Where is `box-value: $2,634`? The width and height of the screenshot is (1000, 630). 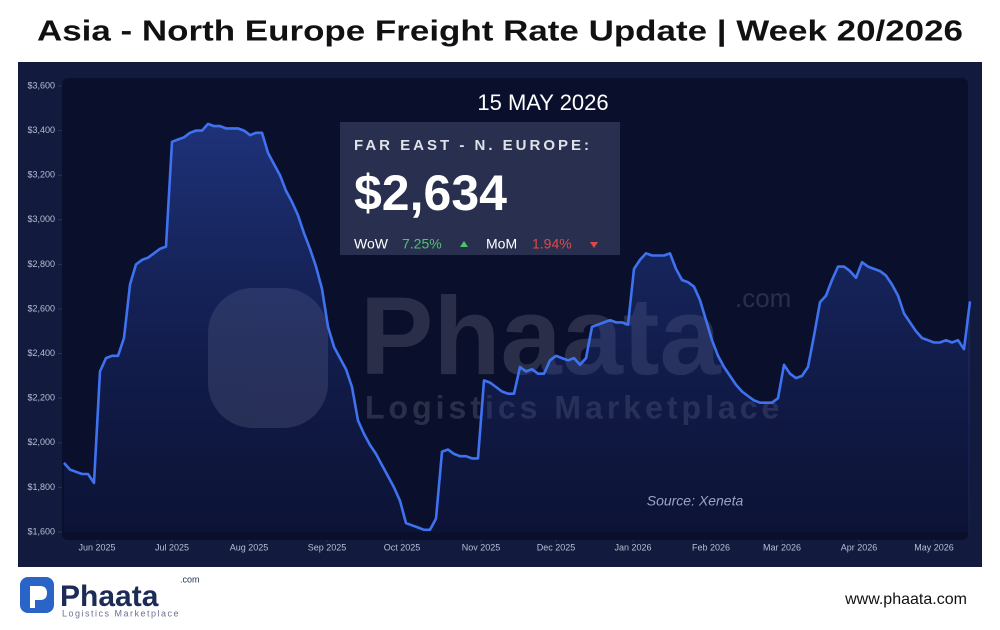
box-value: $2,634 is located at coordinates (430, 193).